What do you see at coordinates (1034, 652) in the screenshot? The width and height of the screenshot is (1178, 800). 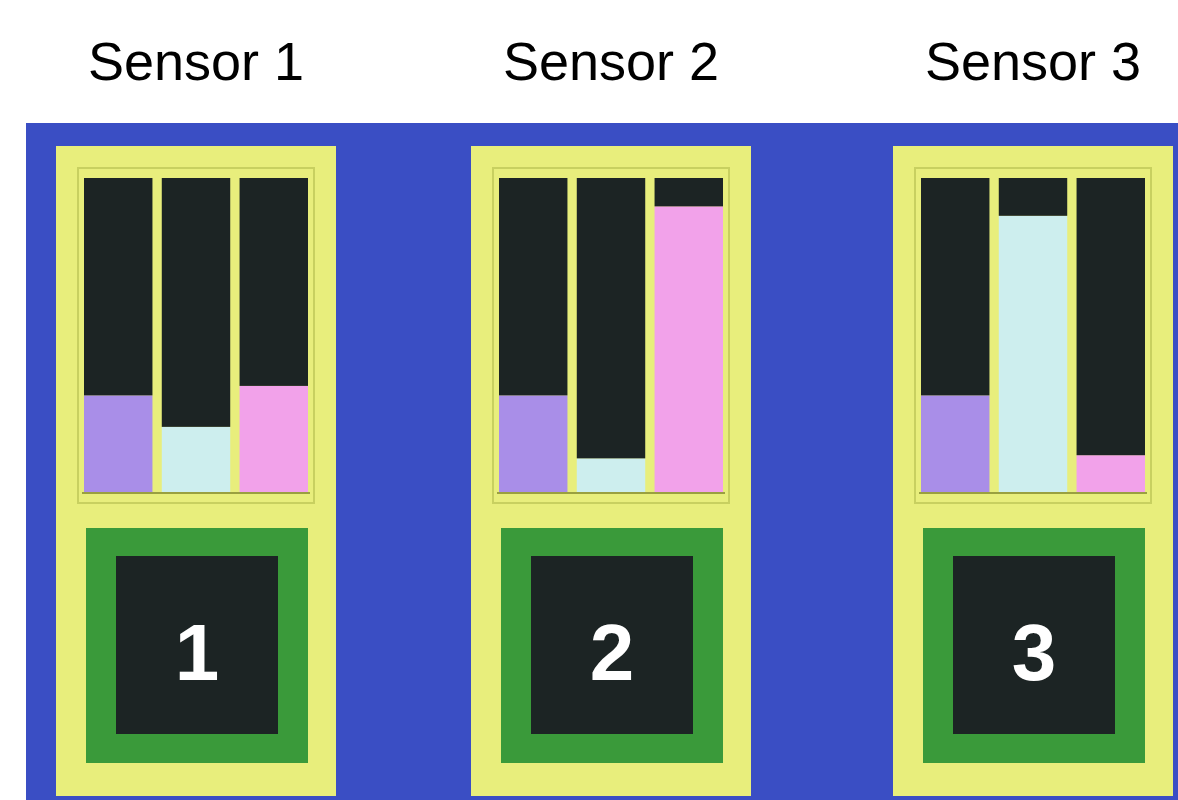 I see `text: 3` at bounding box center [1034, 652].